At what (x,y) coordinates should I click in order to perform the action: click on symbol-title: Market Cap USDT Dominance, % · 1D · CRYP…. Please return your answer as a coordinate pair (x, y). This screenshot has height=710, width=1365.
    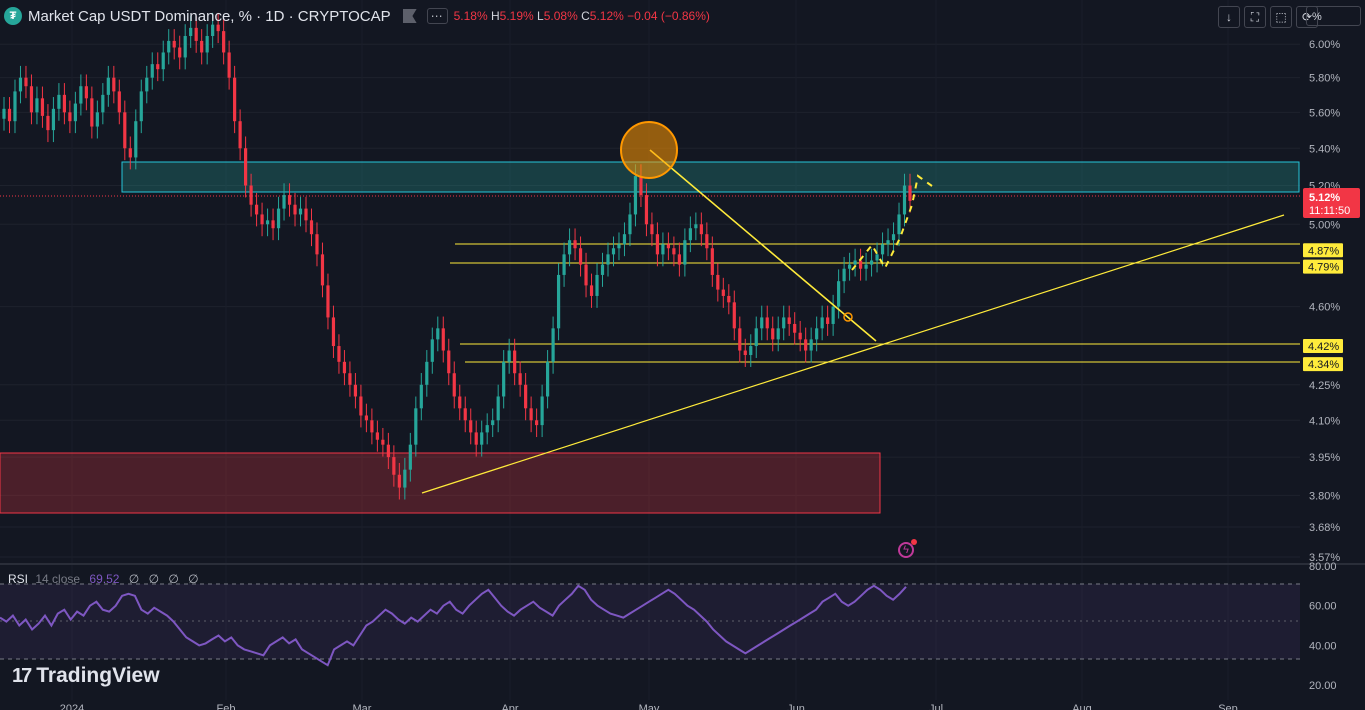
    Looking at the image, I should click on (209, 16).